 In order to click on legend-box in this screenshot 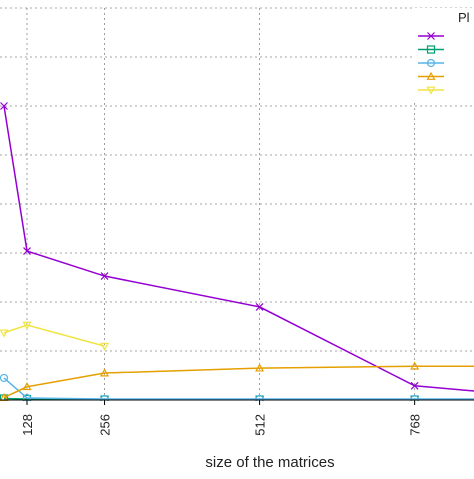, I will do `click(444, 54)`.